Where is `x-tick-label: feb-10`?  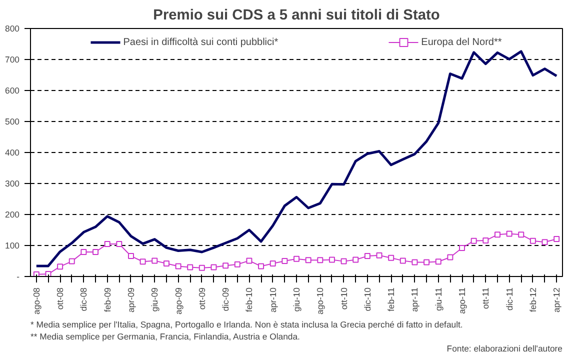 x-tick-label: feb-10 is located at coordinates (249, 299).